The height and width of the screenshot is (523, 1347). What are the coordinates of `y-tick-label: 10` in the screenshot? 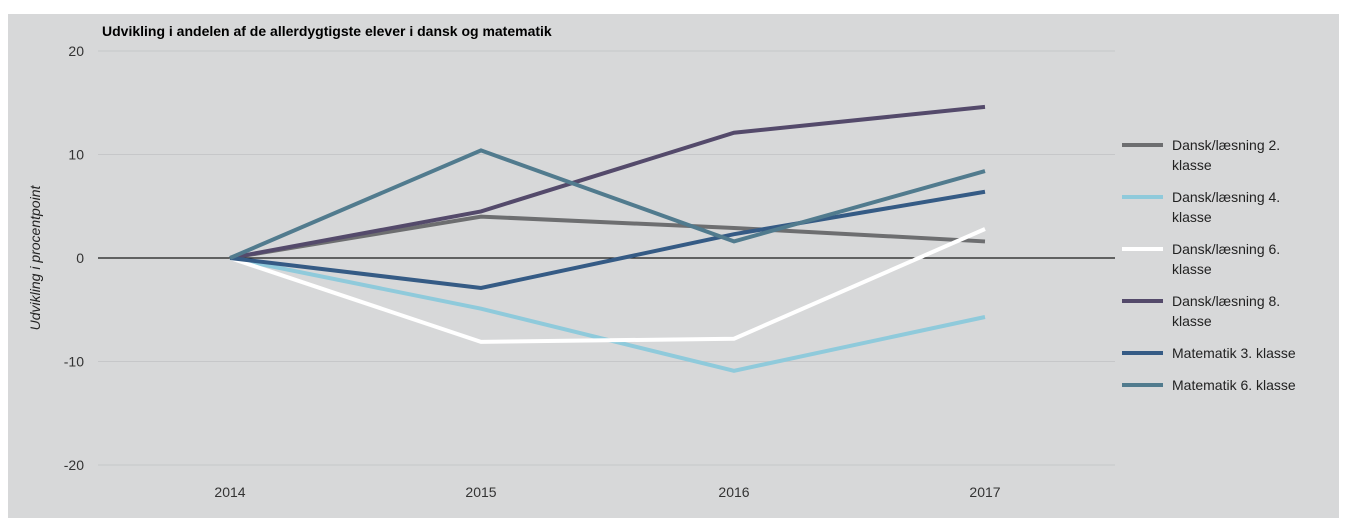 It's located at (76, 155).